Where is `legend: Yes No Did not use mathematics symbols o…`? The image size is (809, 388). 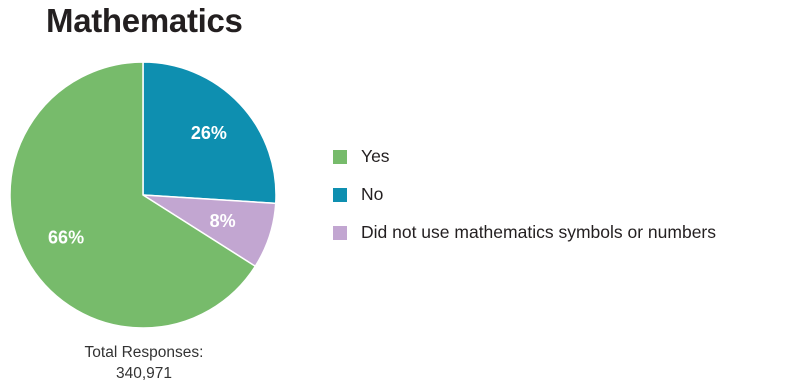
legend: Yes No Did not use mathematics symbols o… is located at coordinates (524, 203).